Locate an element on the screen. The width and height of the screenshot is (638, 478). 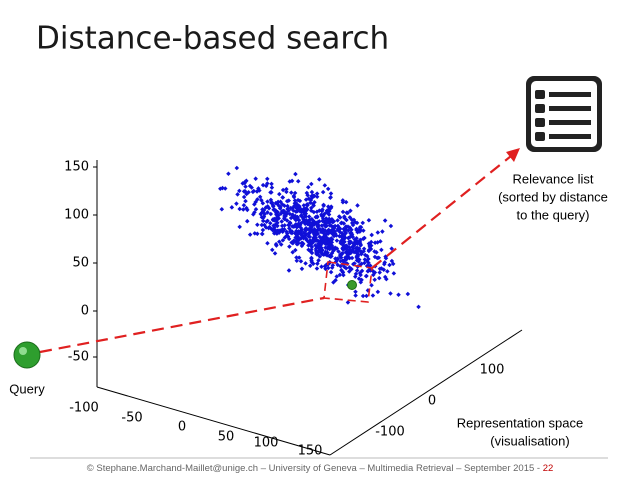
z-tick-label: 0 is located at coordinates (85, 311).